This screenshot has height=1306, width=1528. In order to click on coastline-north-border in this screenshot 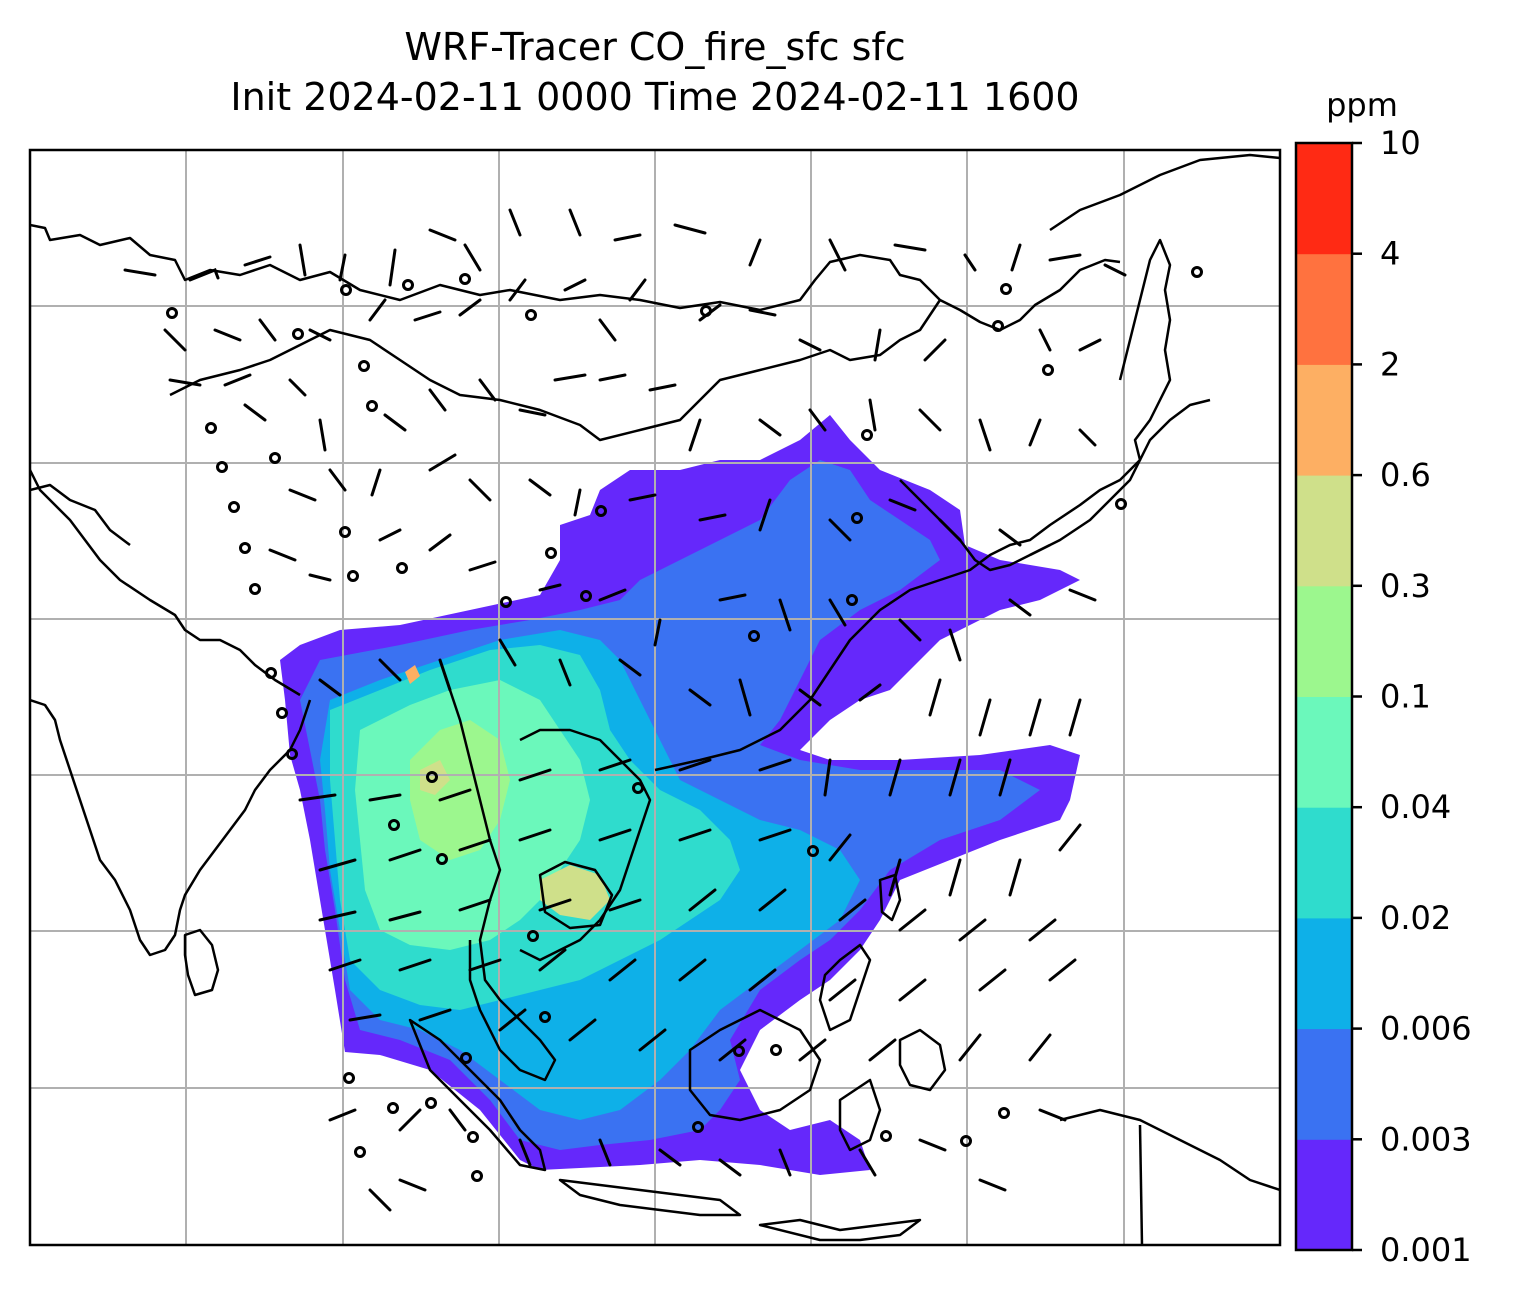, I will do `click(575, 277)`.